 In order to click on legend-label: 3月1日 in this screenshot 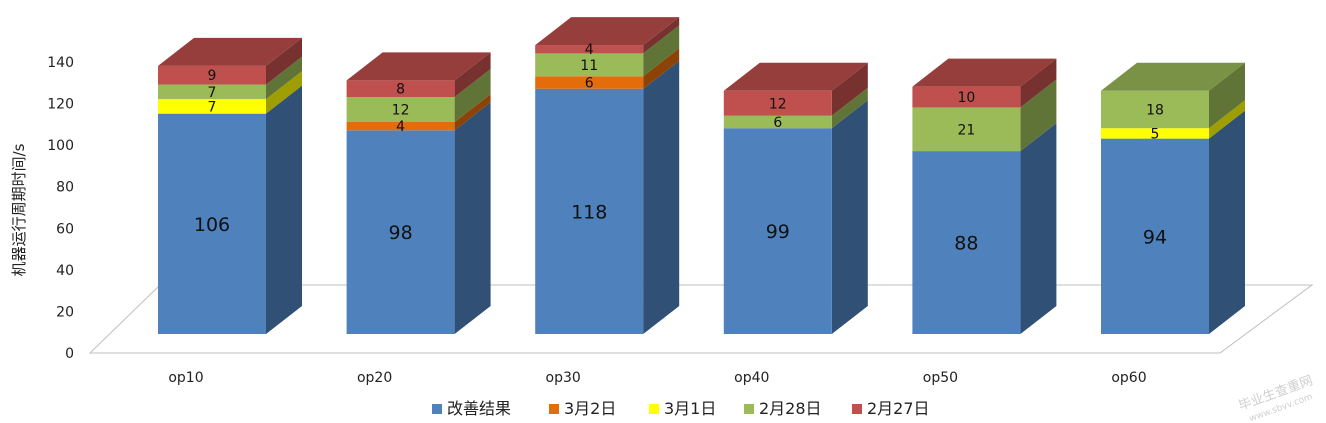, I will do `click(690, 408)`.